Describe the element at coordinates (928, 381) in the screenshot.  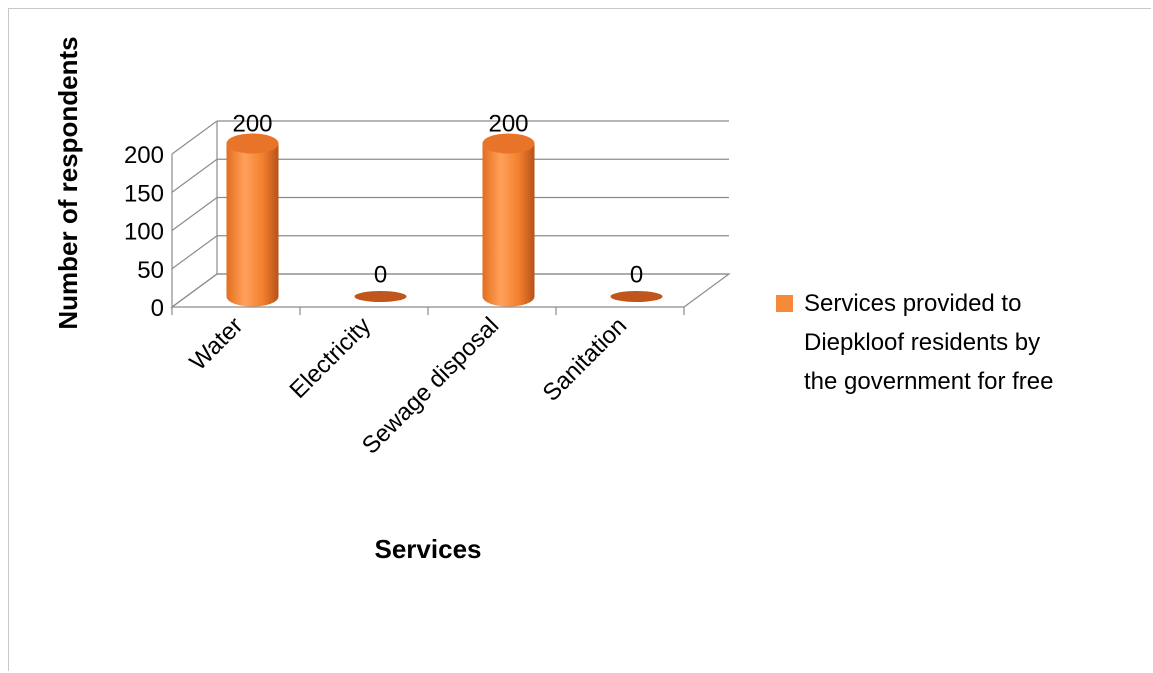
I see `legend-line-3: the government for free` at that location.